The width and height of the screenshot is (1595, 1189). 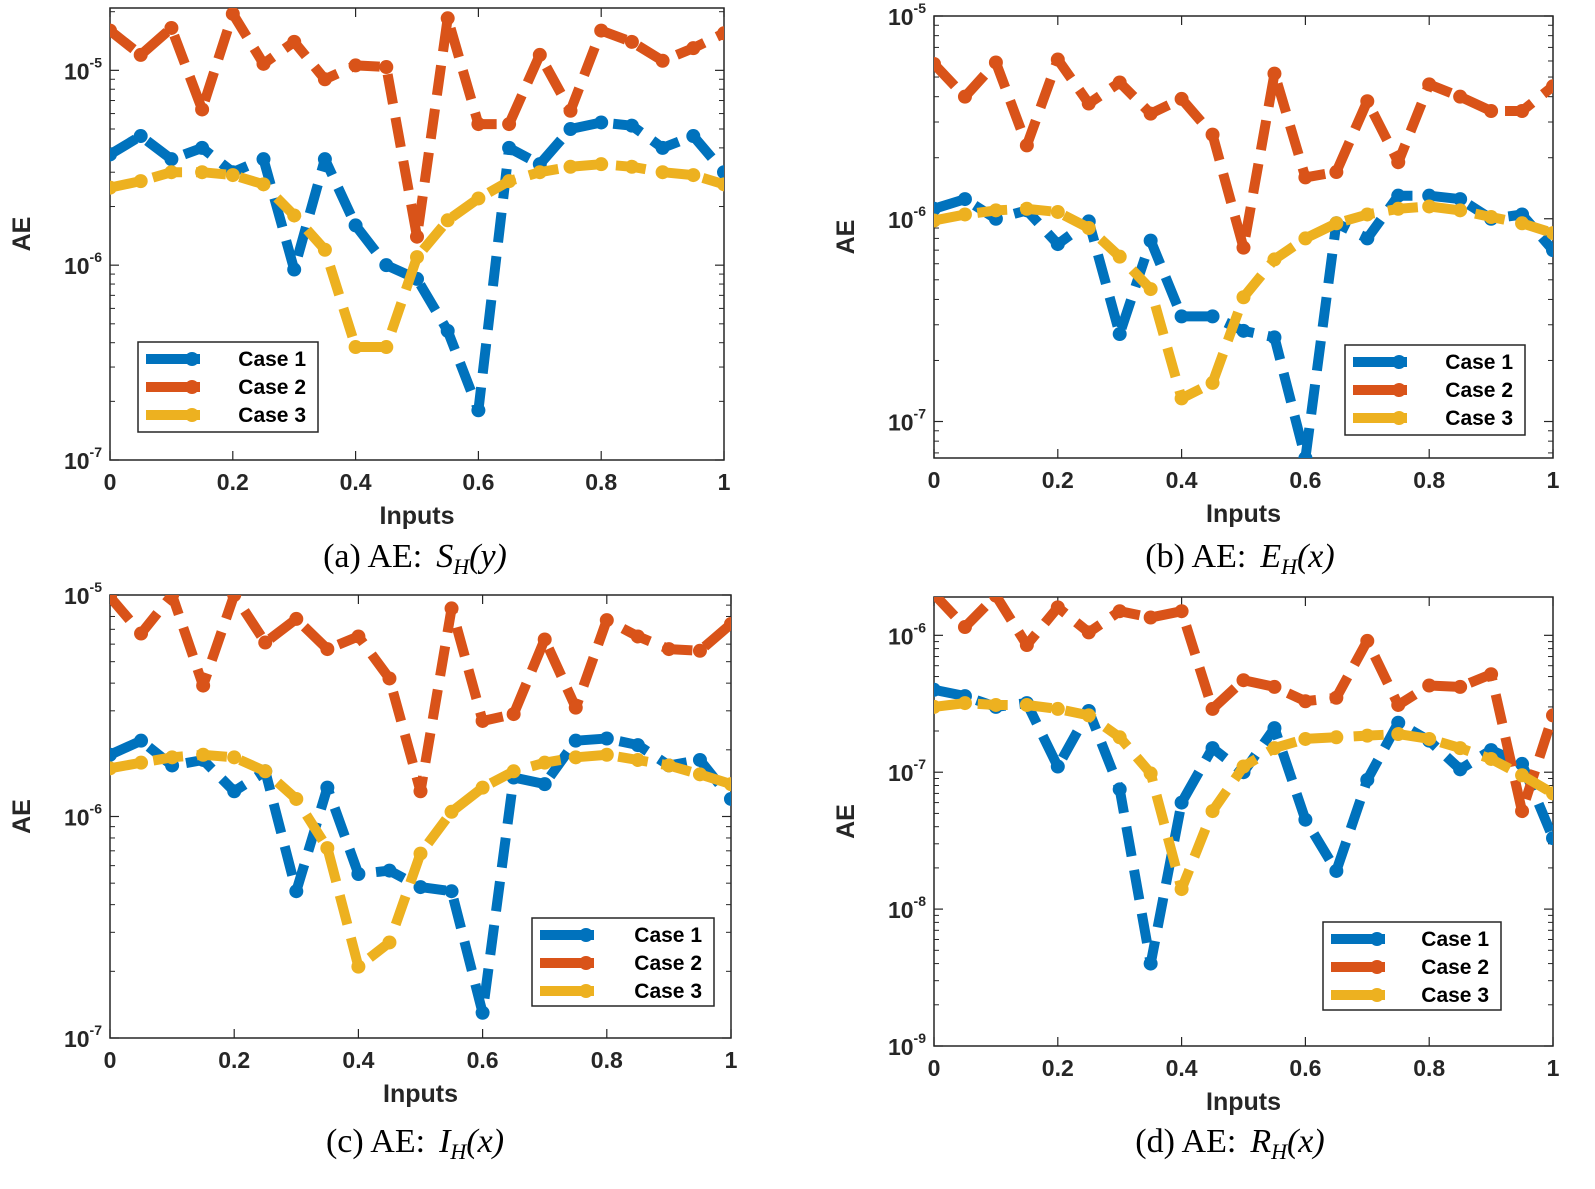 I want to click on y-tick-label: 10⁻⁷, so click(x=83, y=1037).